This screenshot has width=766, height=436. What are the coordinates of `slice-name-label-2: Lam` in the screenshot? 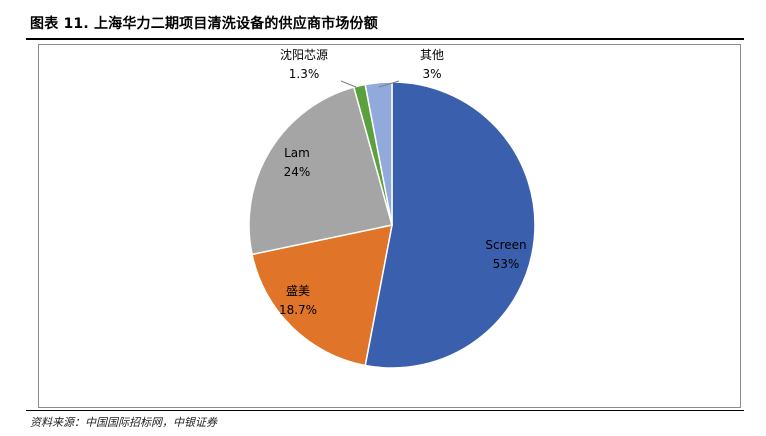 It's located at (297, 153).